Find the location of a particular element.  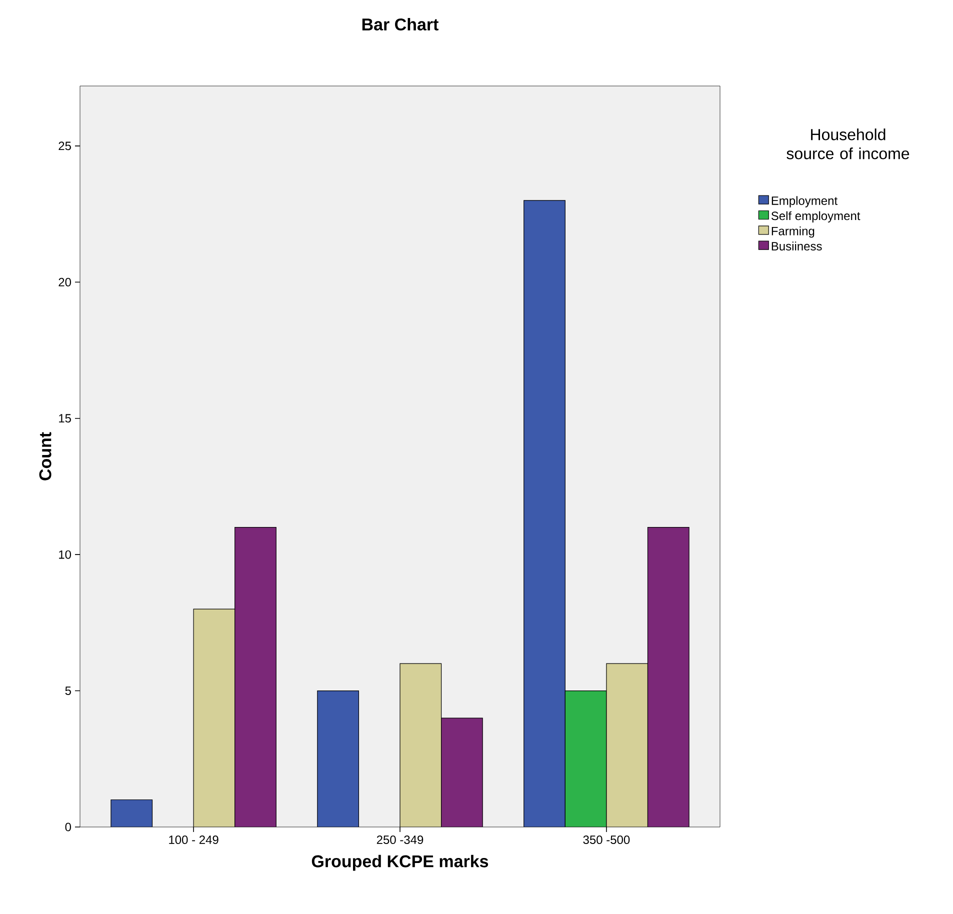

legend-title: Household source of income is located at coordinates (848, 144).